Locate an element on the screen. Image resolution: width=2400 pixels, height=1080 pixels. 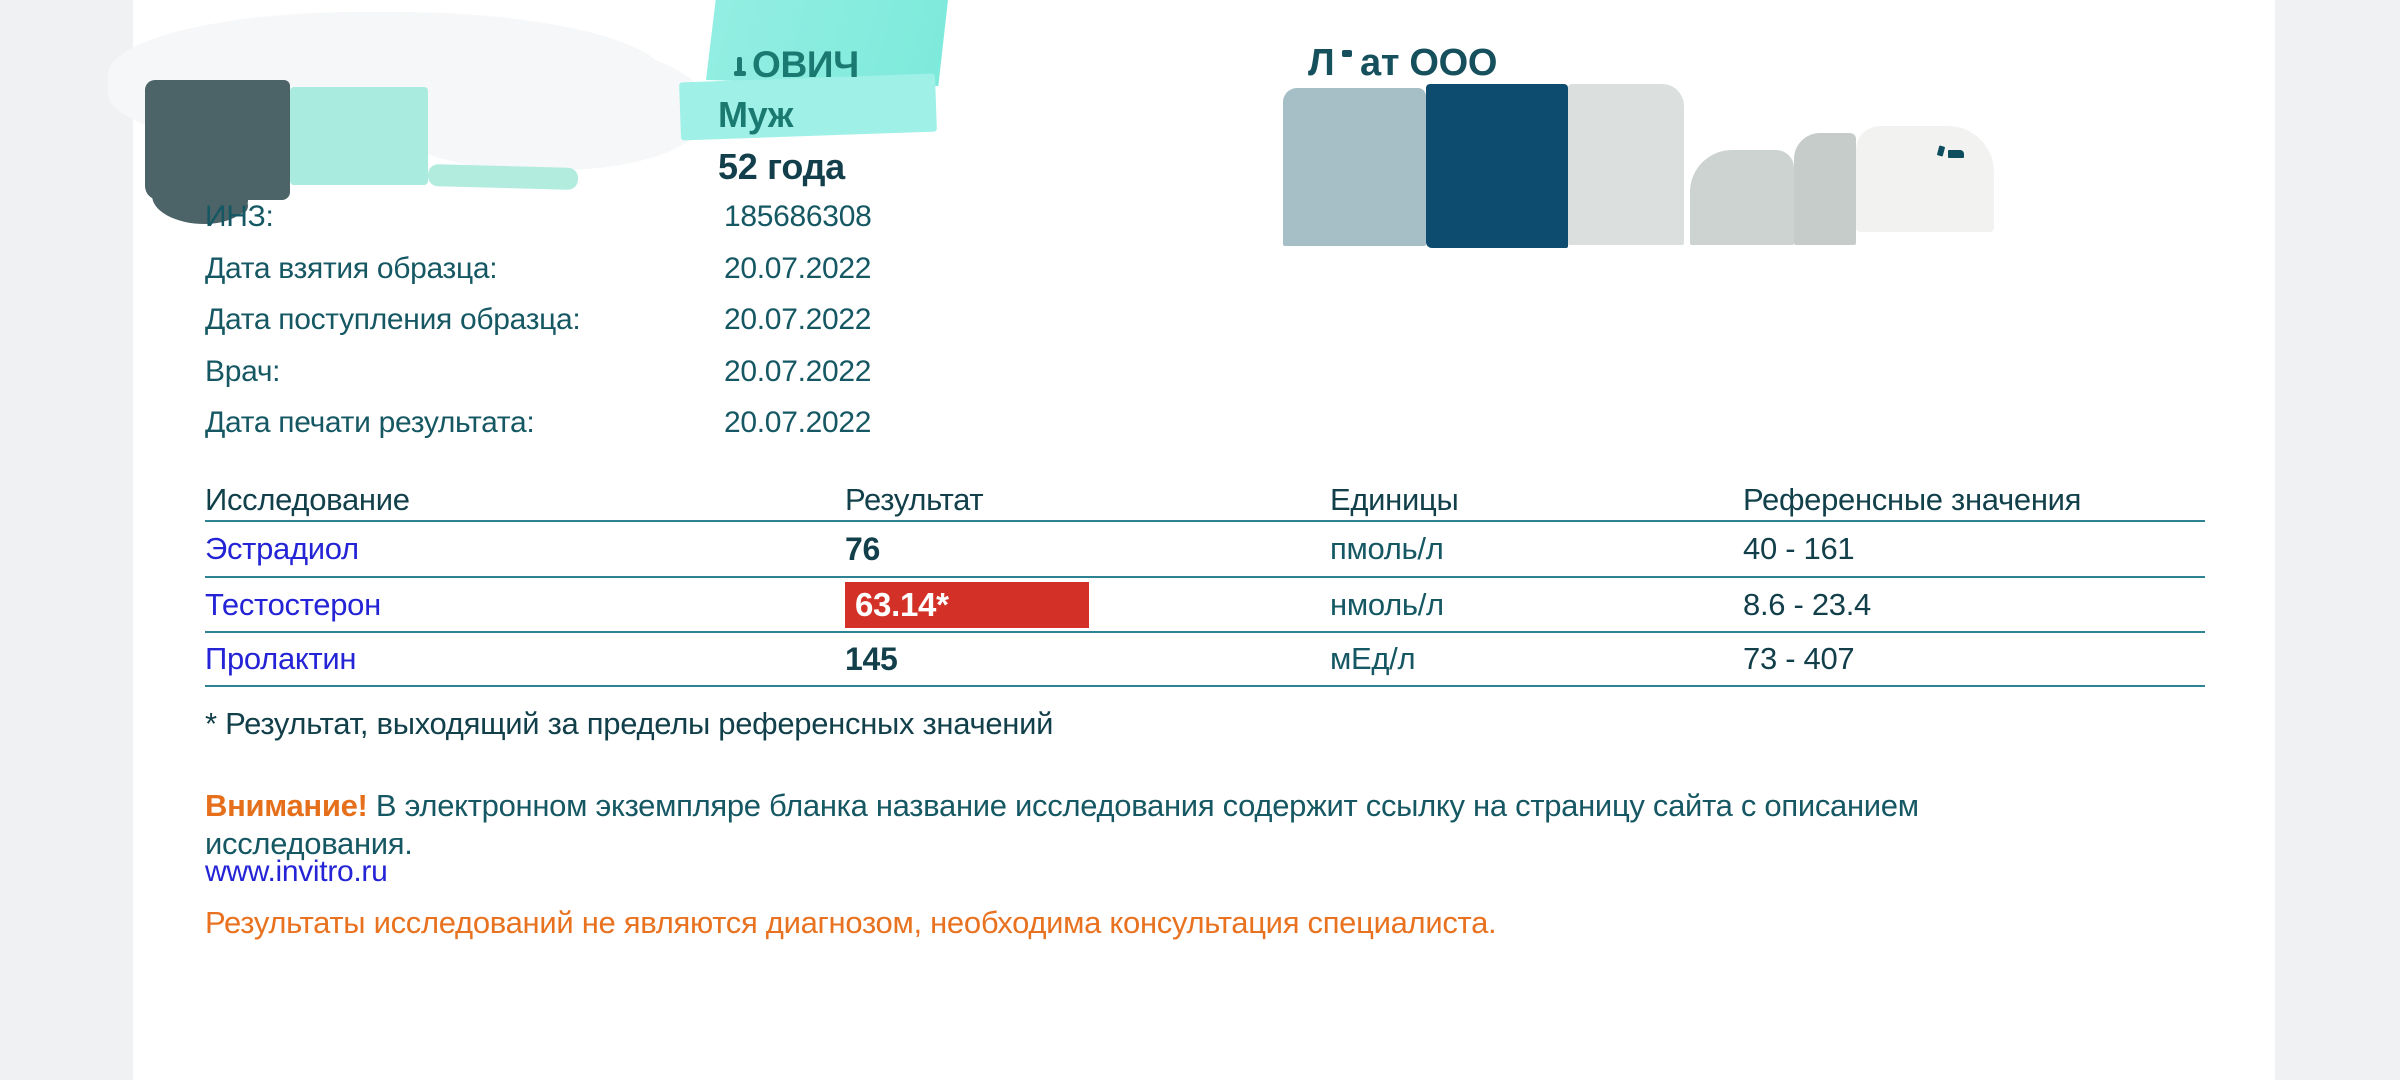
patient-name-fragment: ОВИЧ is located at coordinates (805, 64).